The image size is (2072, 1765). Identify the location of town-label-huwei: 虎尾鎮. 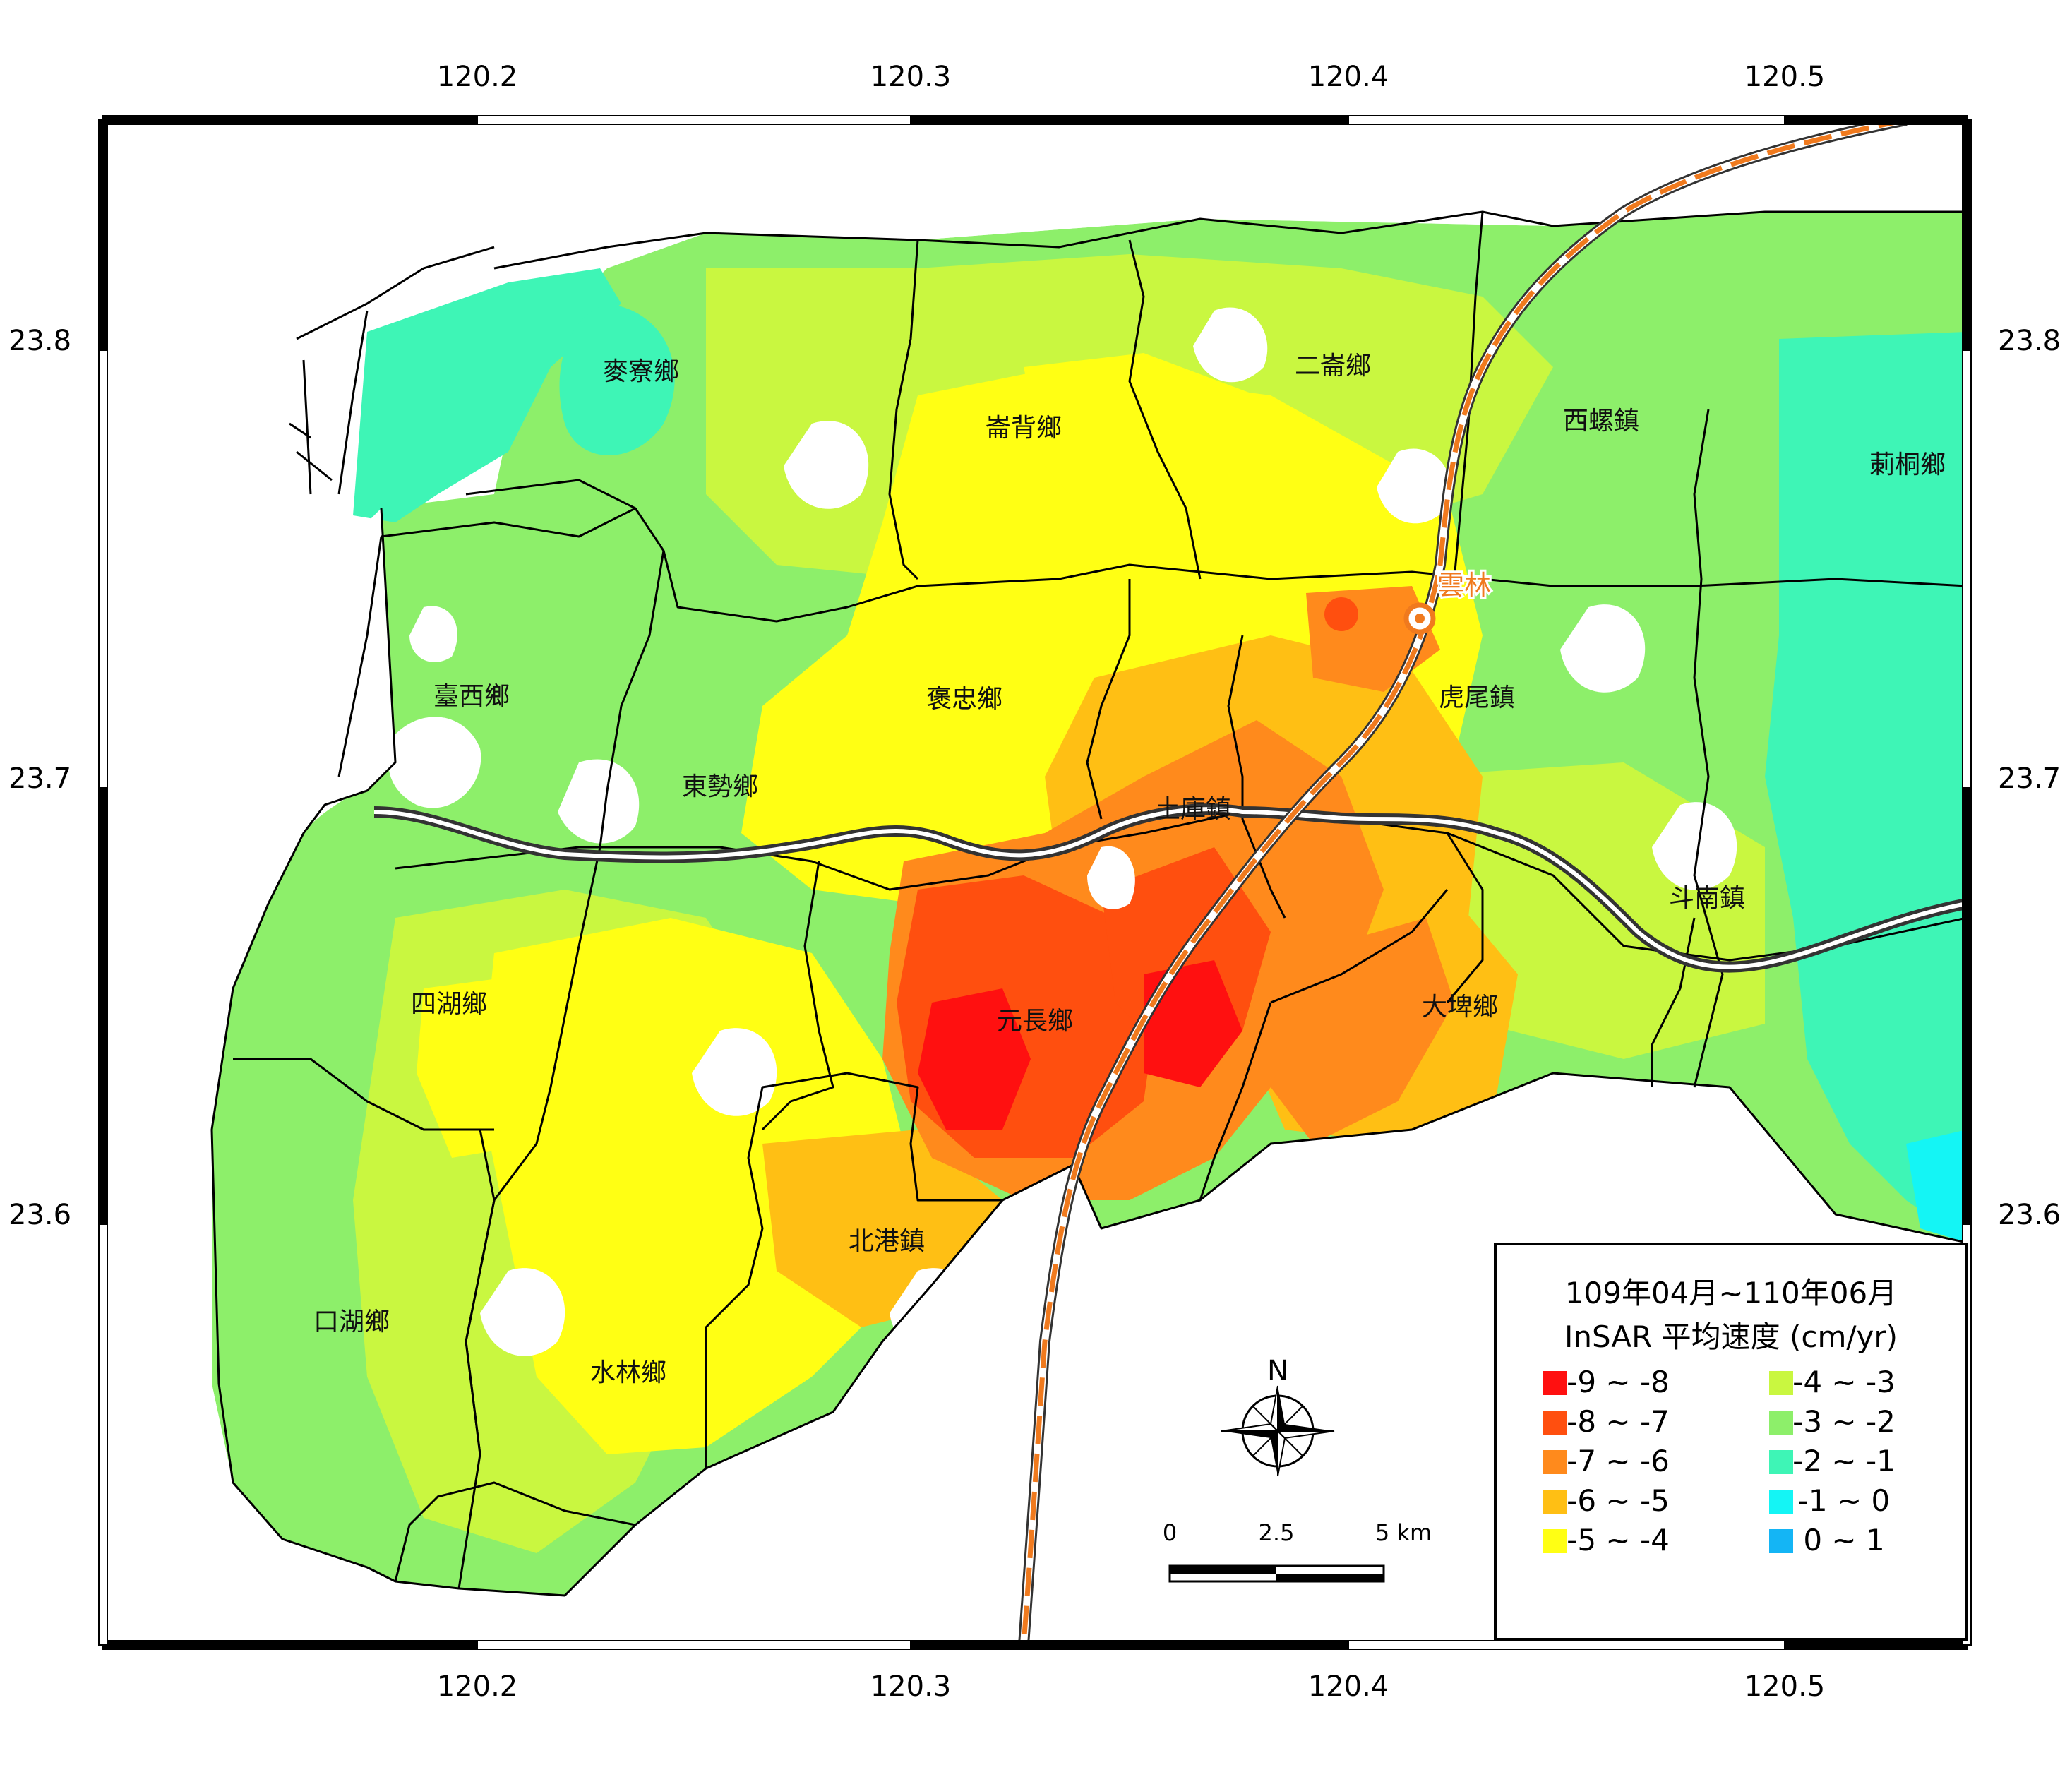
(1477, 697).